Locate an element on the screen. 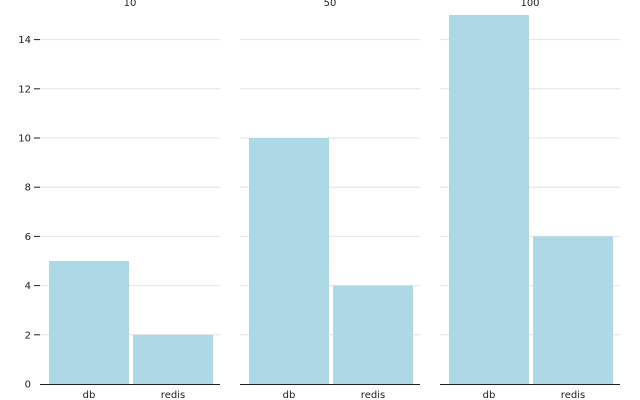  facet-label: 100 is located at coordinates (529, 4).